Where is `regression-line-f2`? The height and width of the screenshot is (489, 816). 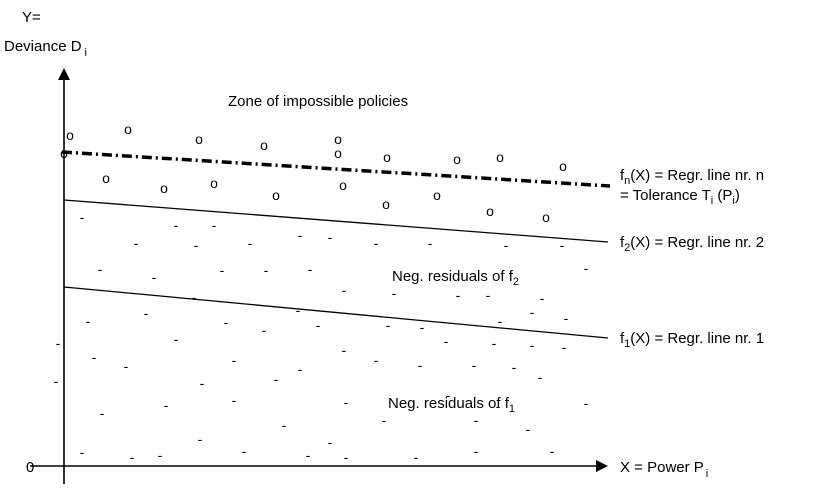 regression-line-f2 is located at coordinates (336, 221).